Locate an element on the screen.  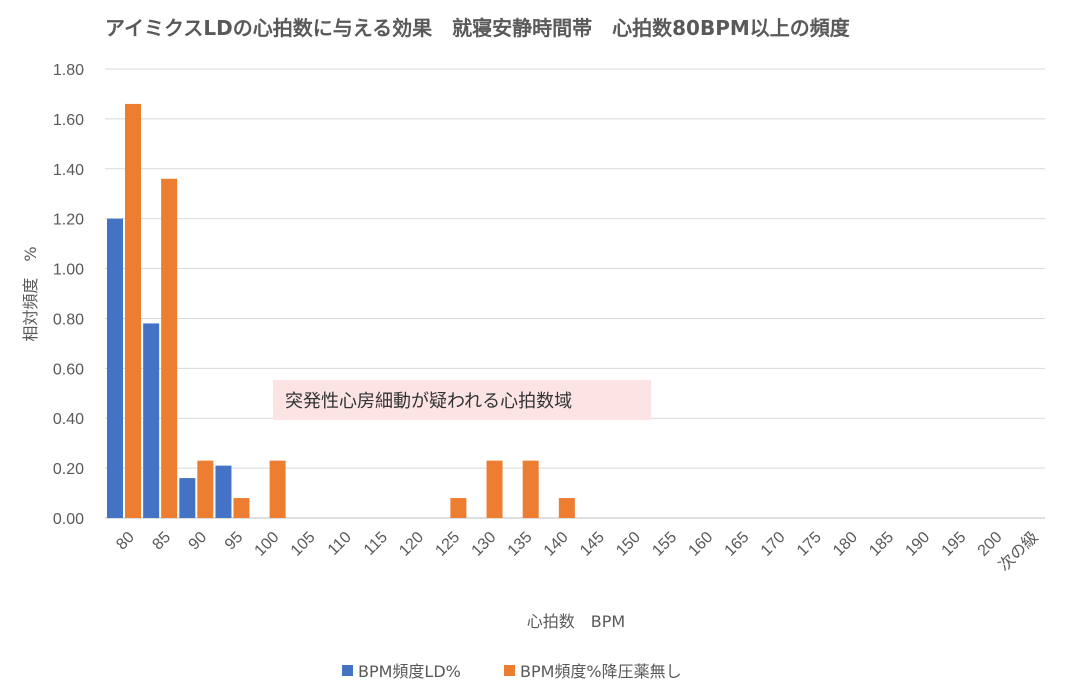
y-tick-label: 1.80 is located at coordinates (68, 70).